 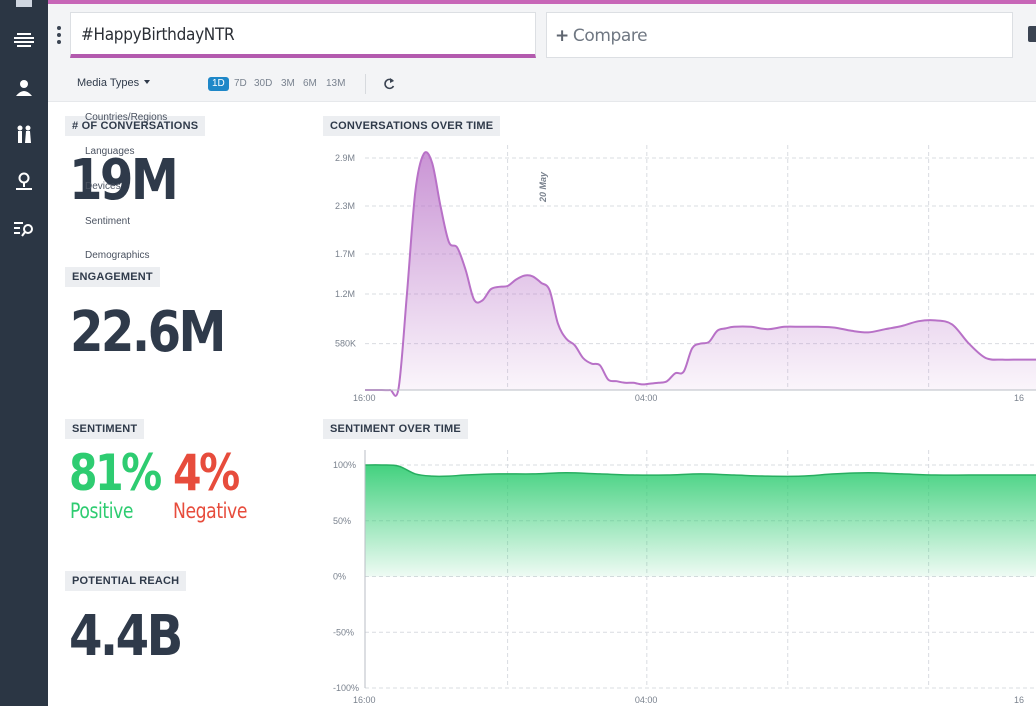 I want to click on location-icon, so click(x=24, y=182).